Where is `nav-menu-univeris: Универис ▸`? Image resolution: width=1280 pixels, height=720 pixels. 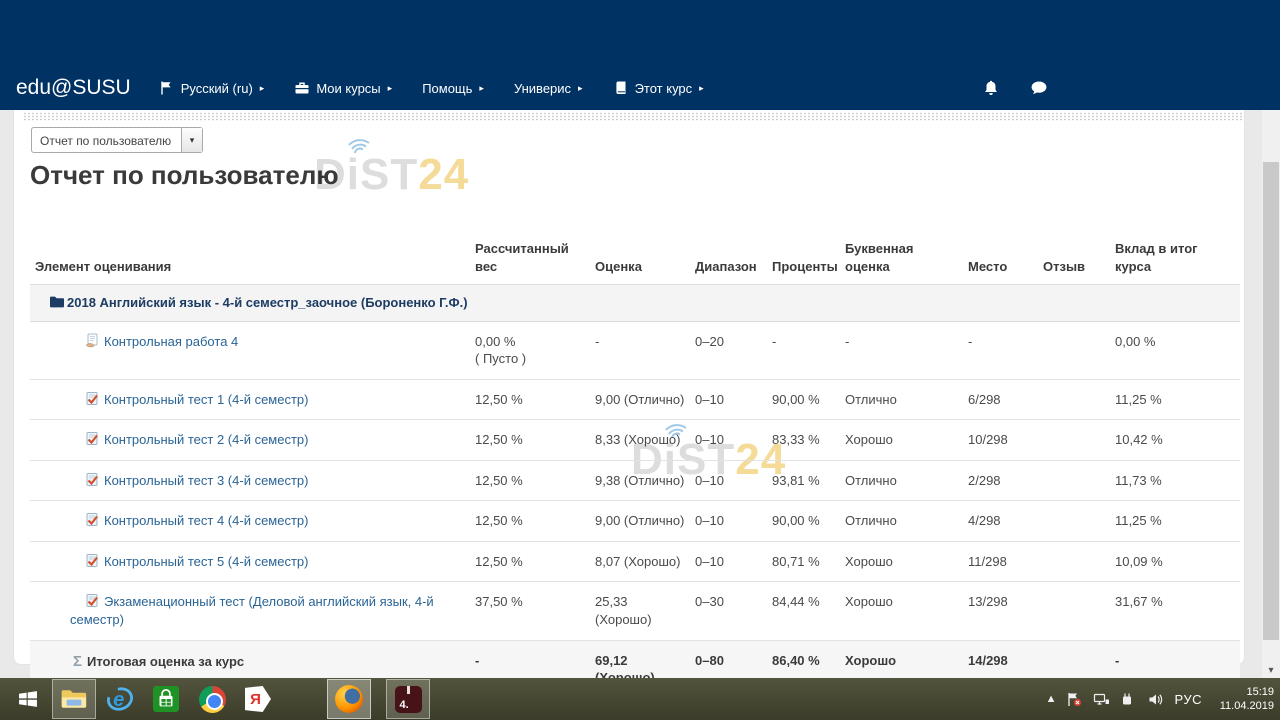 nav-menu-univeris: Универис ▸ is located at coordinates (548, 88).